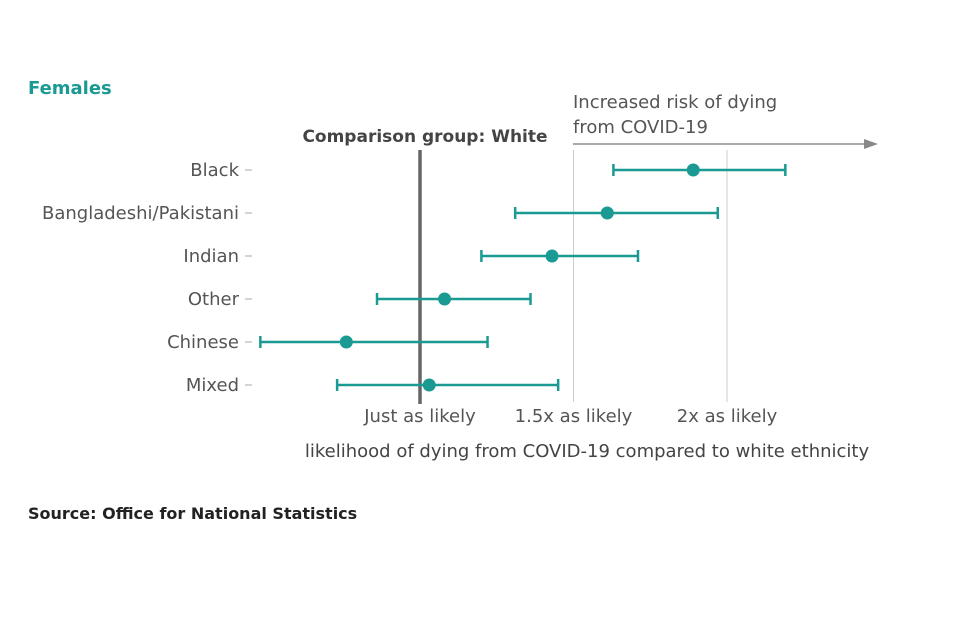 The height and width of the screenshot is (640, 960). What do you see at coordinates (675, 102) in the screenshot?
I see `annotation-line-1: Increased risk of dying` at bounding box center [675, 102].